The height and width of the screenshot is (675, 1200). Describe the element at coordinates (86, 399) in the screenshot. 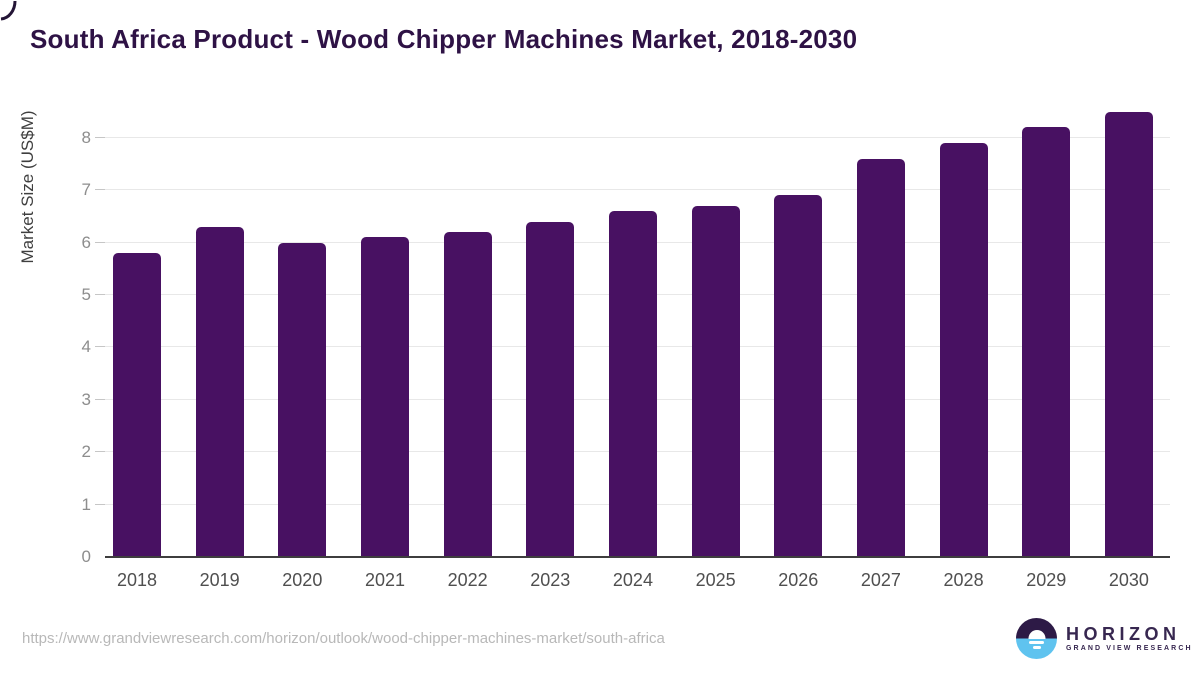

I see `y-tick-label-3: 3` at that location.